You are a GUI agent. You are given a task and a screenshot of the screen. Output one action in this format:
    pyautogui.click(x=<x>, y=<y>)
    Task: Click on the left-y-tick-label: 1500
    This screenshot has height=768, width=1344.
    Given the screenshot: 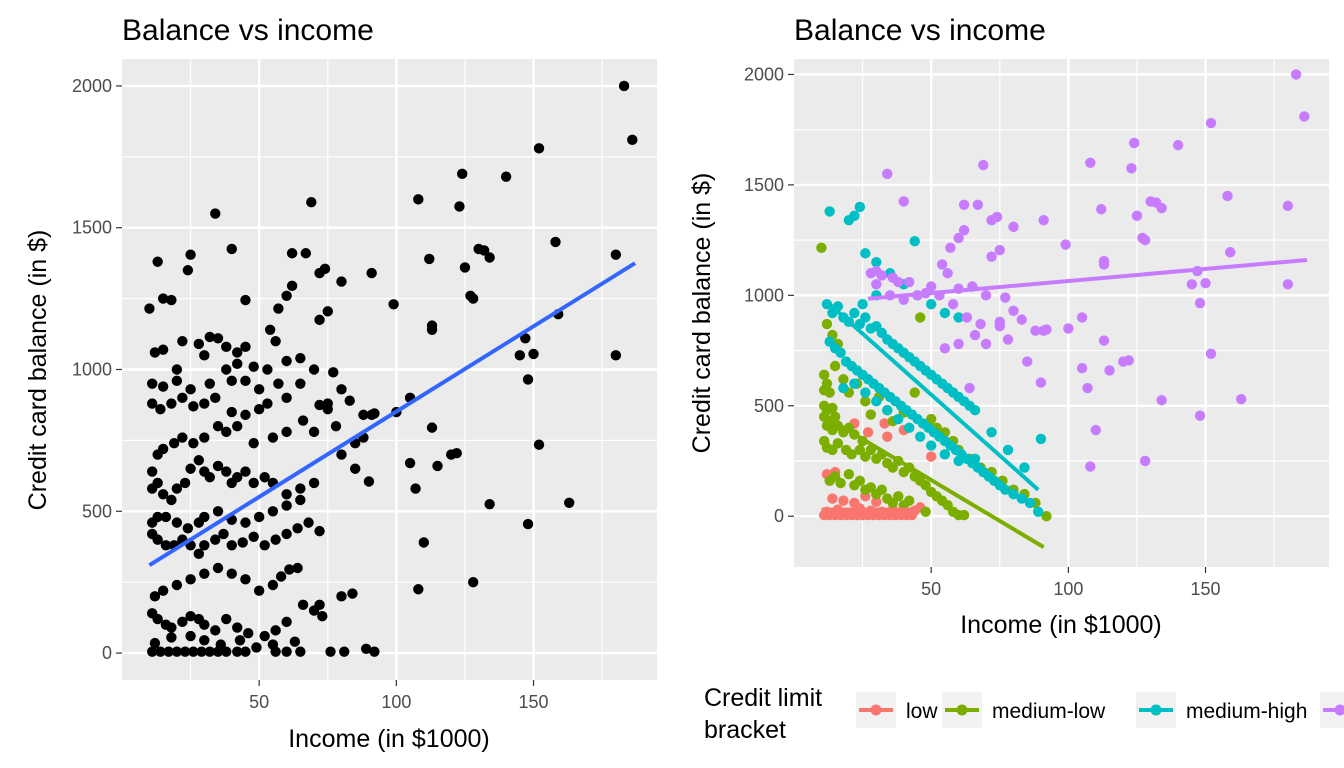 What is the action you would take?
    pyautogui.click(x=92, y=228)
    